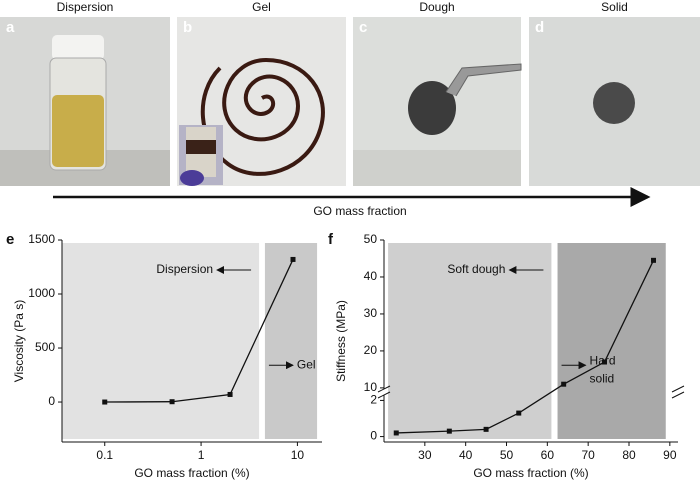 The height and width of the screenshot is (489, 700). What do you see at coordinates (199, 331) in the screenshot?
I see `data-line` at bounding box center [199, 331].